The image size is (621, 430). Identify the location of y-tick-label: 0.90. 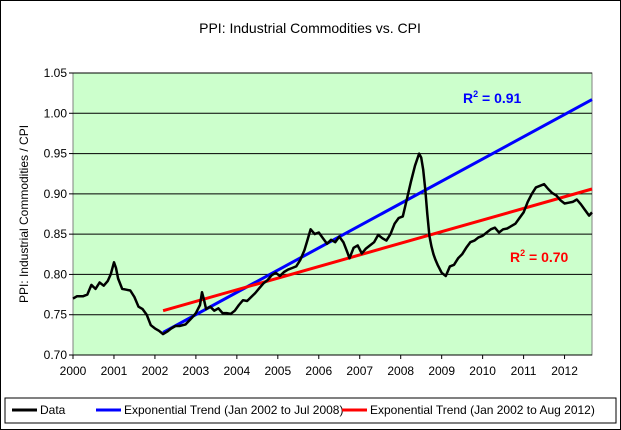
(56, 194).